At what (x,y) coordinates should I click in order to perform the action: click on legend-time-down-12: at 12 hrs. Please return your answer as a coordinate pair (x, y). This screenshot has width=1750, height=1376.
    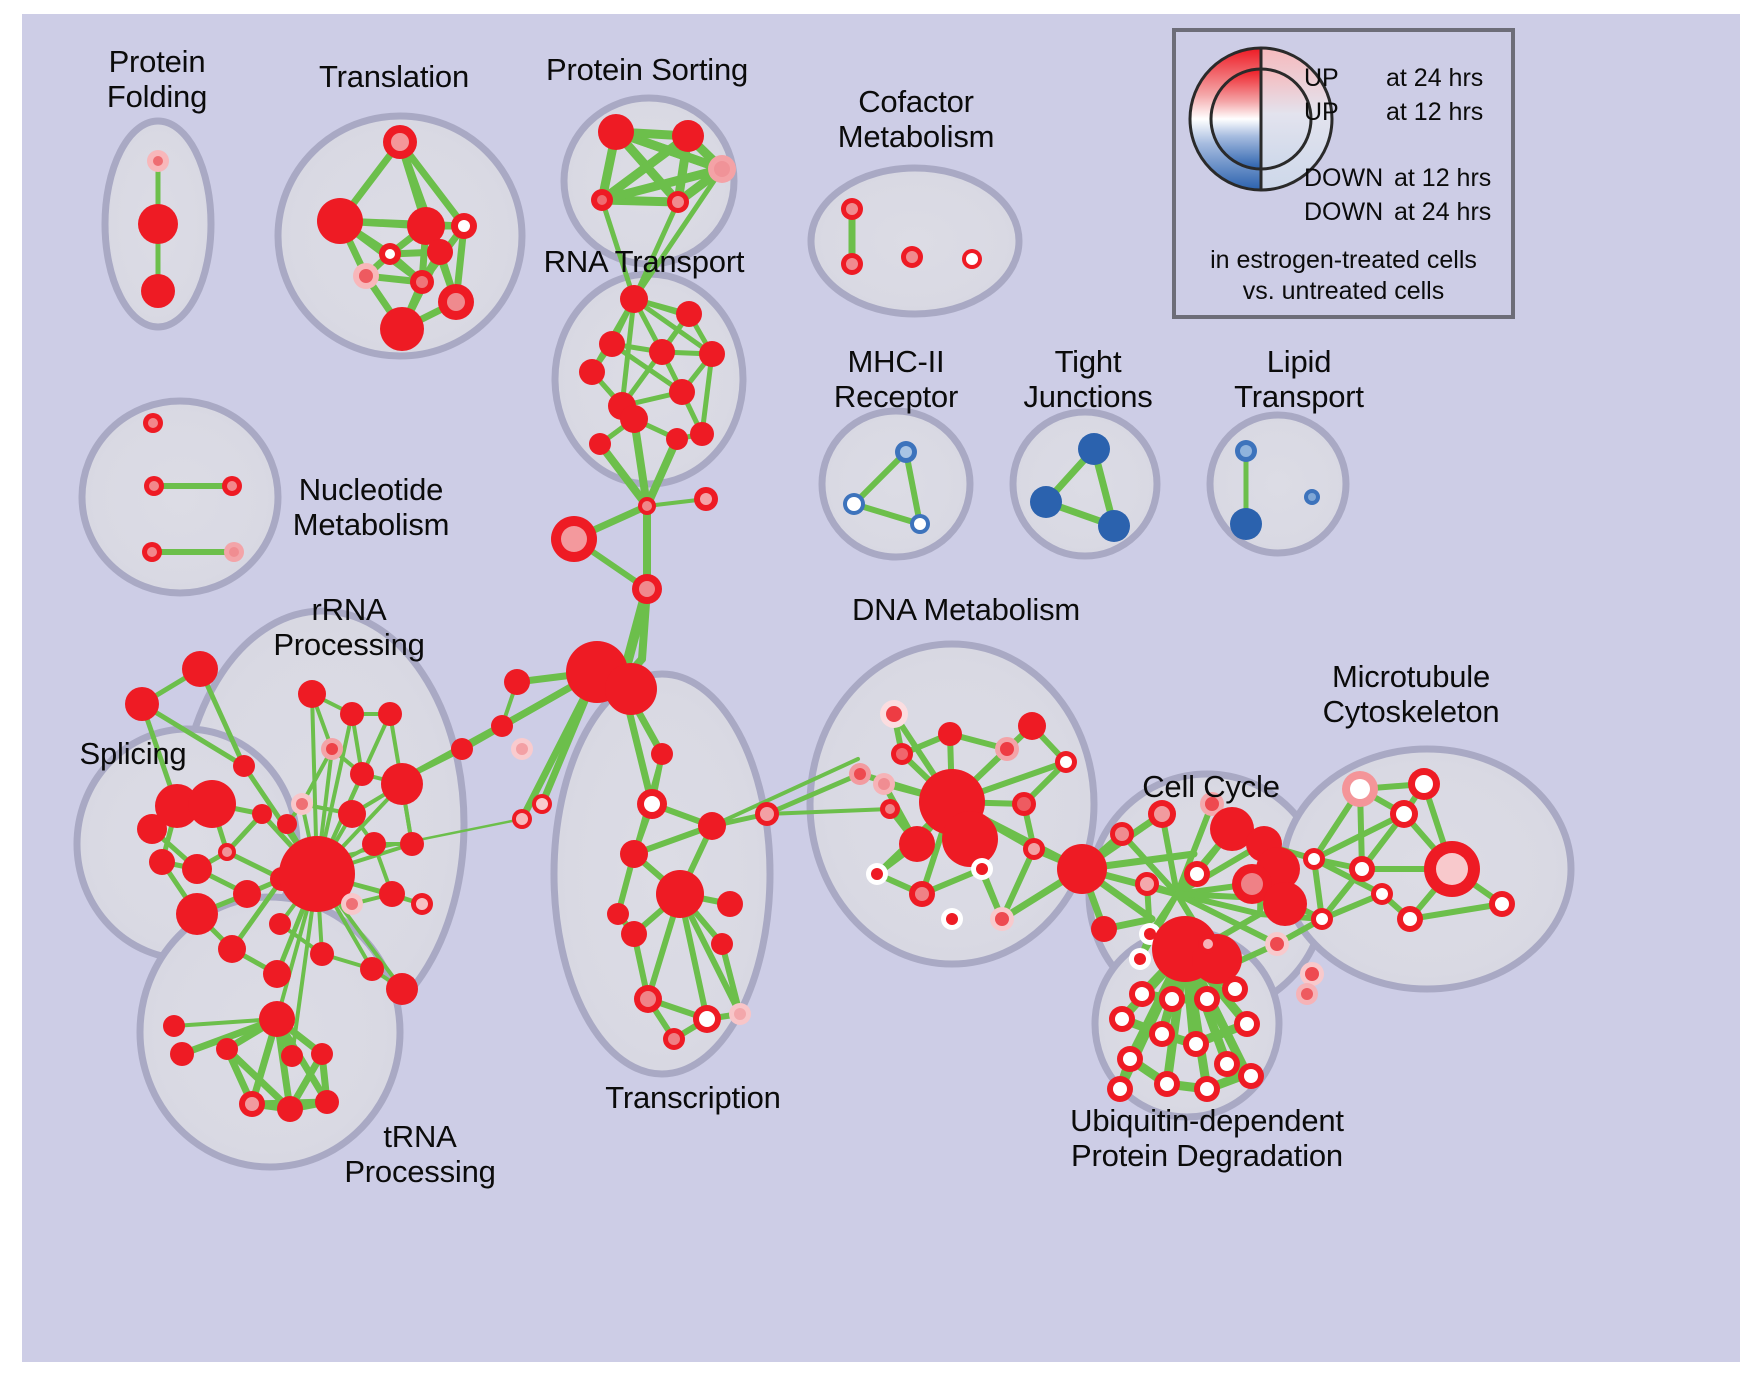
    Looking at the image, I should click on (1443, 178).